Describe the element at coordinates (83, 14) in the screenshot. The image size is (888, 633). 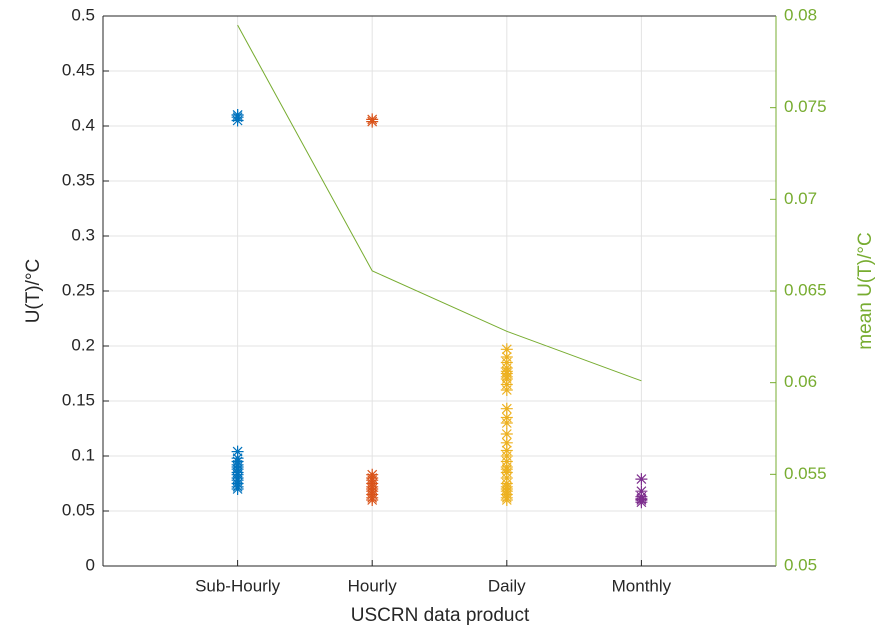
I see `y-tick-label: 0.5` at that location.